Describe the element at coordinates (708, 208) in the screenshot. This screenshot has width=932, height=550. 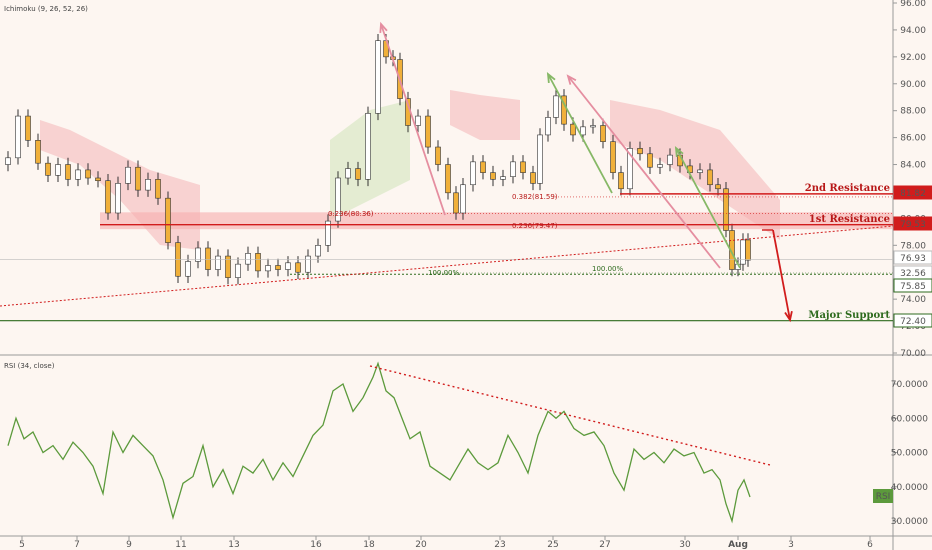
I see `green-arrow-small-shaft` at that location.